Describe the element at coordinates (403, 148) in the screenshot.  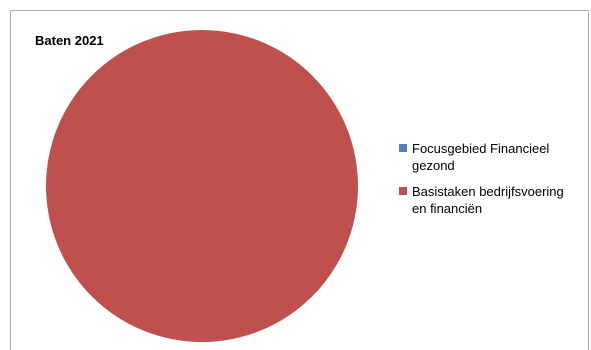
I see `legend-swatch-focusgebied` at that location.